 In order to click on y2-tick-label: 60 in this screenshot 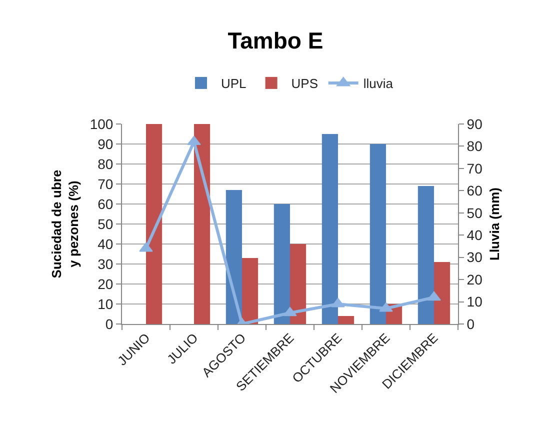, I will do `click(474, 190)`.